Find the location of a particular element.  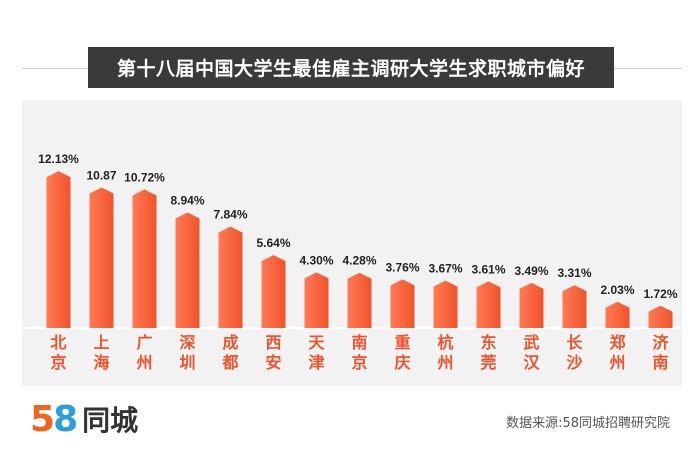

category-label: 杭 is located at coordinates (445, 342).